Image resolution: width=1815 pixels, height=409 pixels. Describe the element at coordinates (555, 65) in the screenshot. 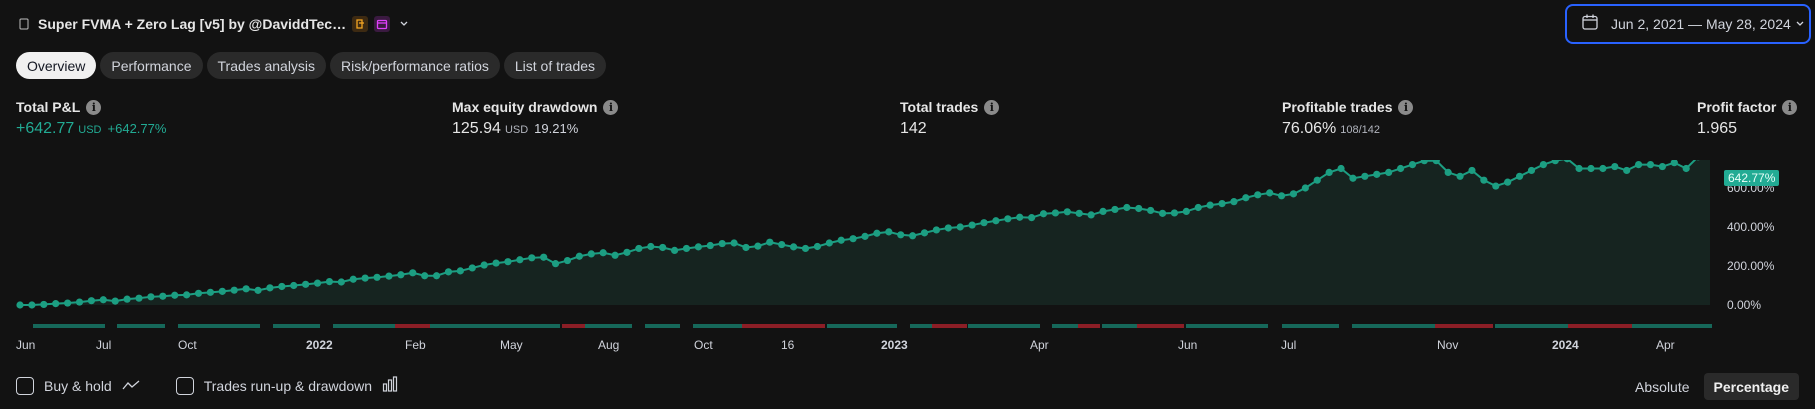

I see `tab-list-of-trades: List of trades` at that location.